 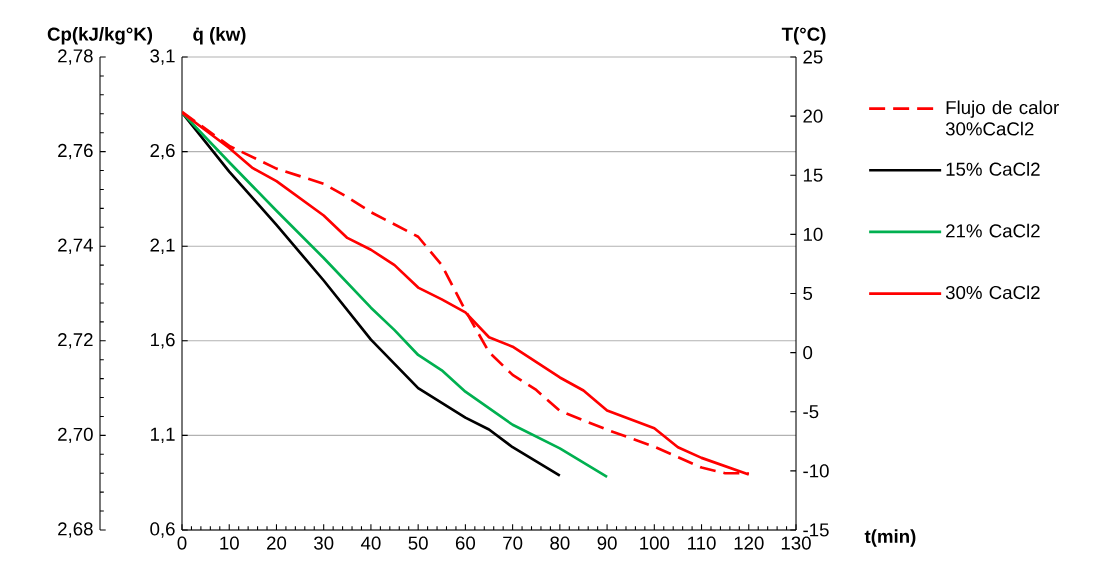 What do you see at coordinates (813, 57) in the screenshot?
I see `y2-tick-label: 25` at bounding box center [813, 57].